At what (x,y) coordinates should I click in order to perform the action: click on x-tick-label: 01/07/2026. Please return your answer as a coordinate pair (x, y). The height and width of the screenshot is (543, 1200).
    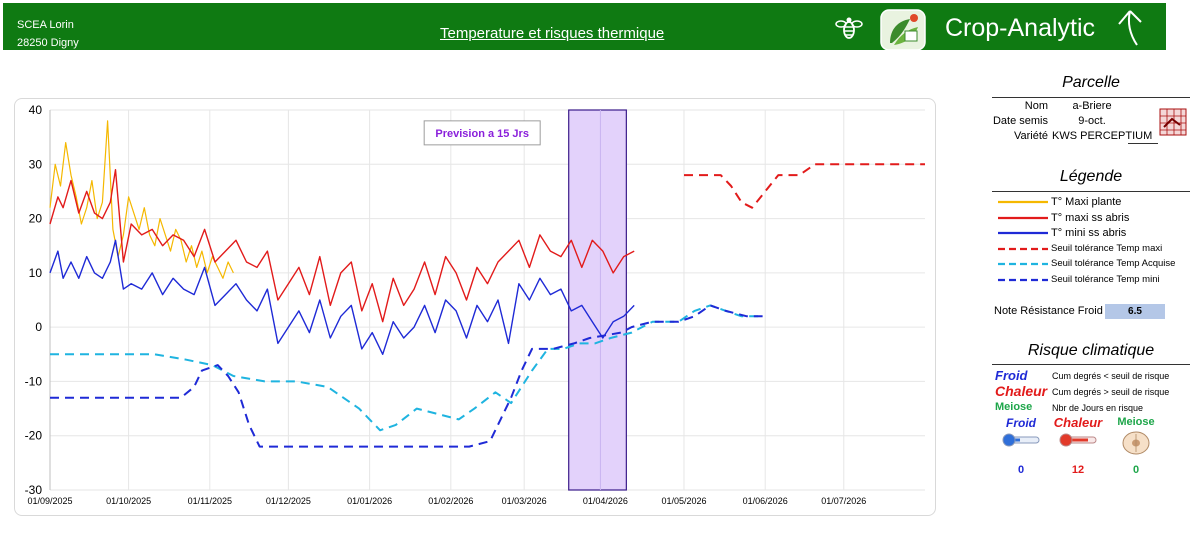
    Looking at the image, I should click on (843, 501).